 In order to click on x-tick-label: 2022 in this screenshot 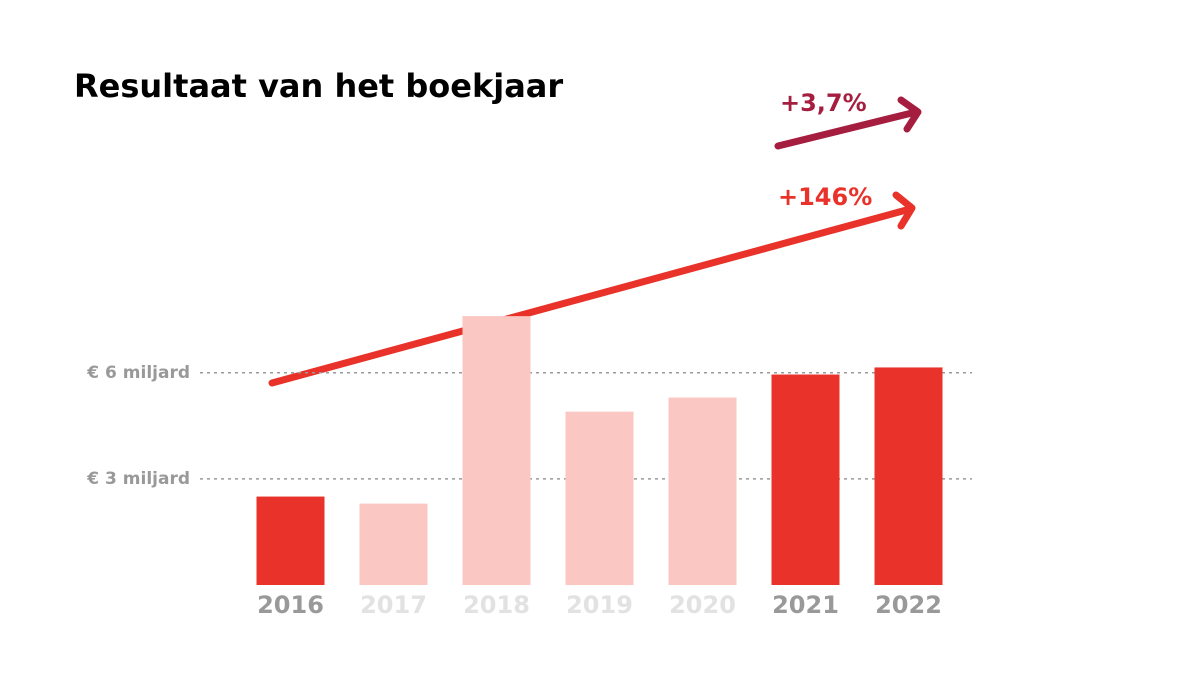, I will do `click(908, 605)`.